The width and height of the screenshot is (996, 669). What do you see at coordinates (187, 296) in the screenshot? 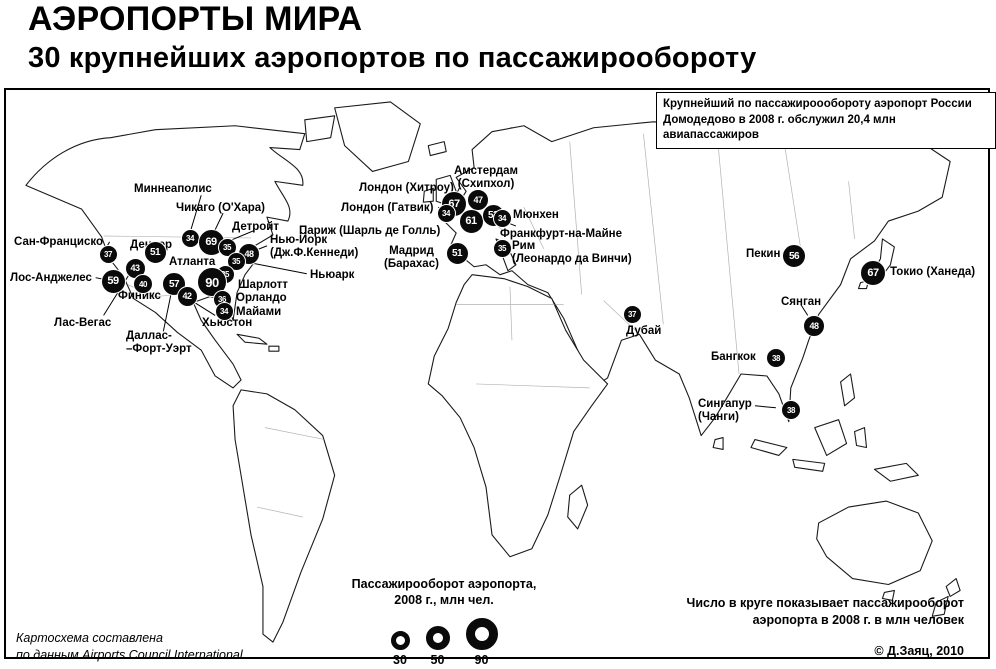
I see `airport-marker-houston: 42` at bounding box center [187, 296].